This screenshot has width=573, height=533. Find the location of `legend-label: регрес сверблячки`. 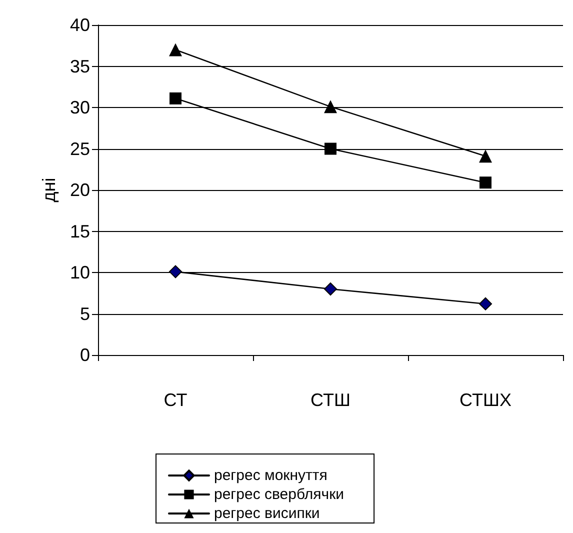

legend-label: регрес сверблячки is located at coordinates (279, 494).